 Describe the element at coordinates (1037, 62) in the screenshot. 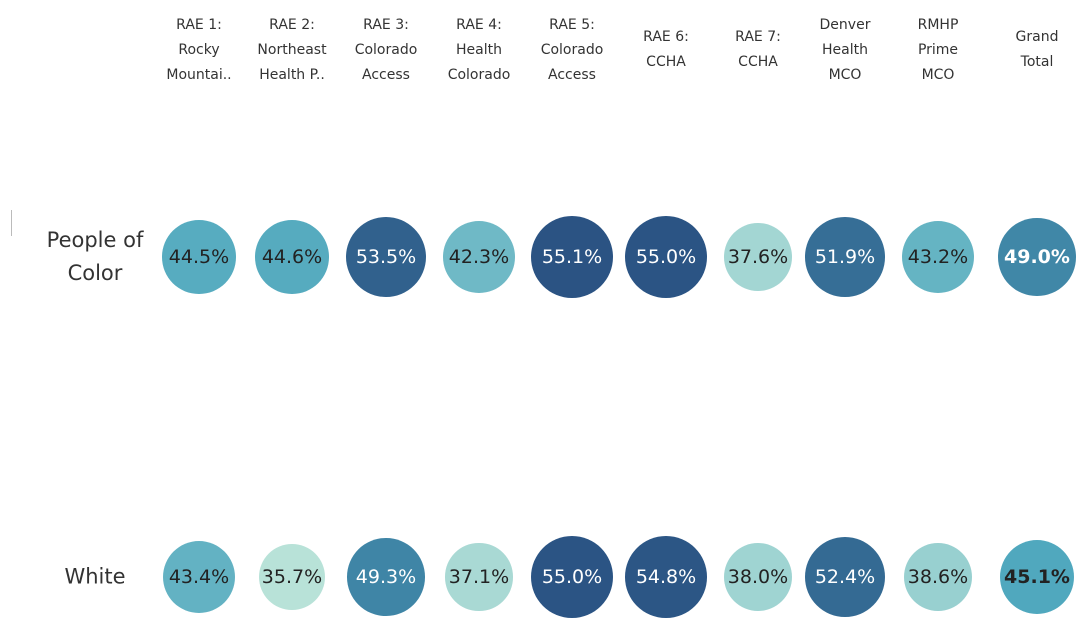

I see `header-line: Total` at that location.